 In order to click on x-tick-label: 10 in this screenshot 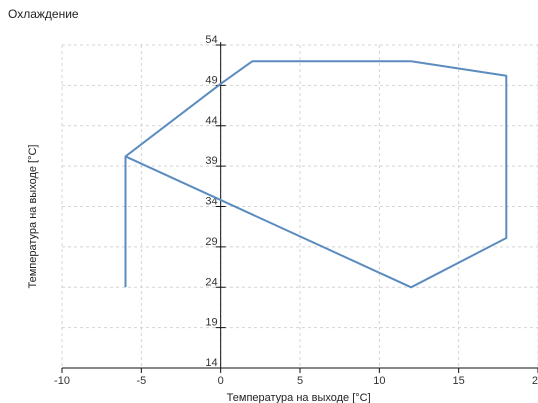, I will do `click(379, 381)`.